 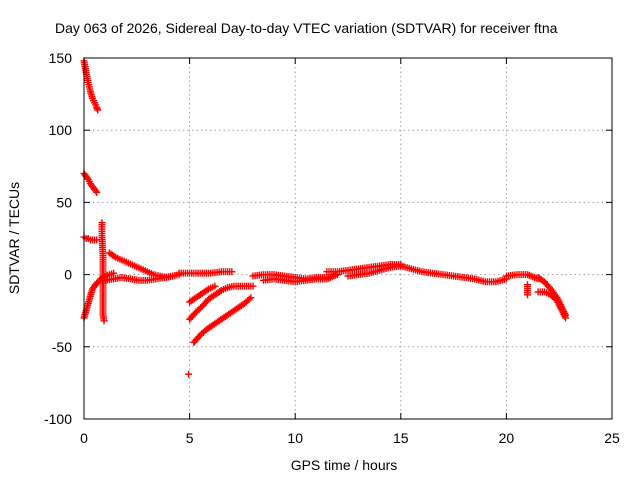 What do you see at coordinates (14, 238) in the screenshot?
I see `y-axis-label: SDTVAR / TECUs` at bounding box center [14, 238].